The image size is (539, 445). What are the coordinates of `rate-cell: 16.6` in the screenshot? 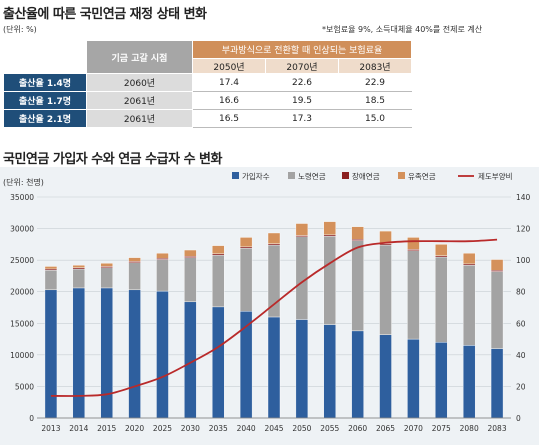 It's located at (229, 100).